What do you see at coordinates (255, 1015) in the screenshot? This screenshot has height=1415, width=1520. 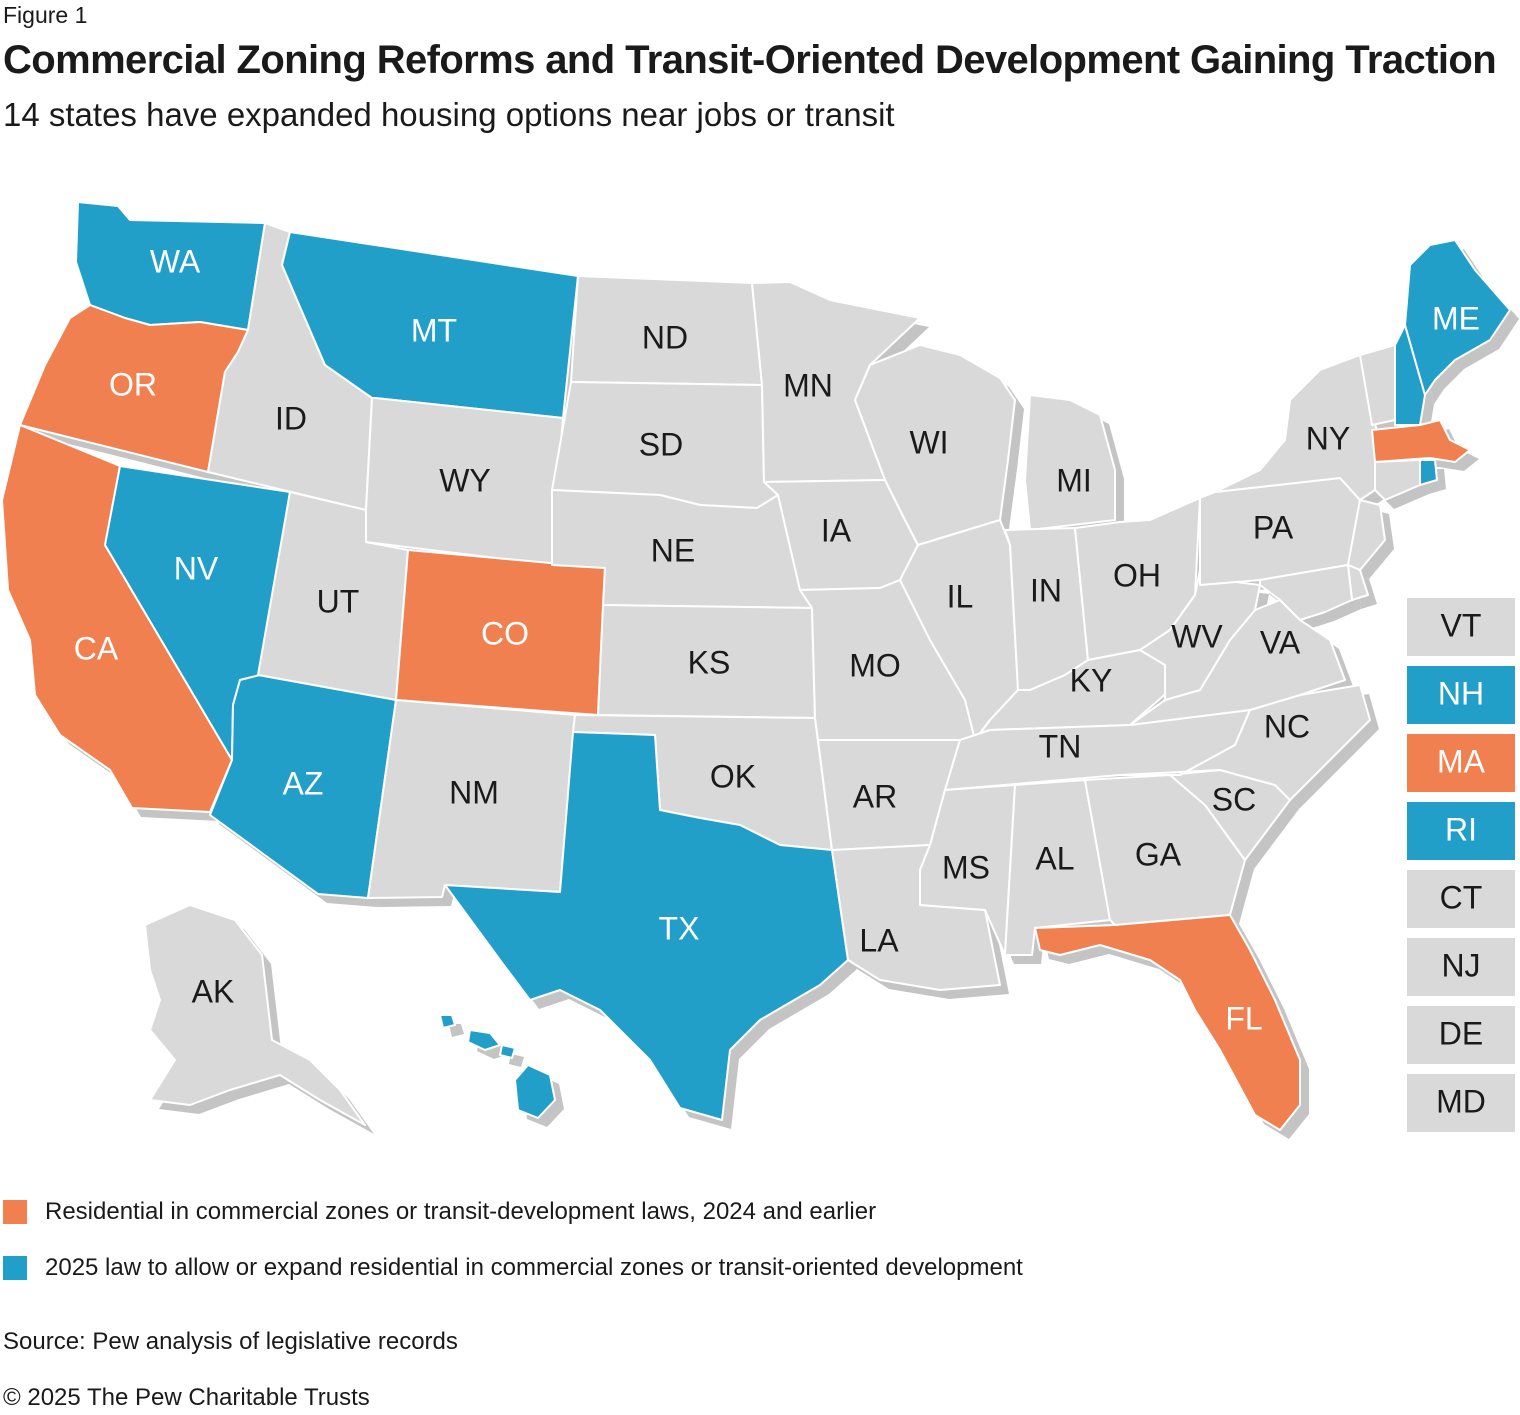 I see `state-ak` at bounding box center [255, 1015].